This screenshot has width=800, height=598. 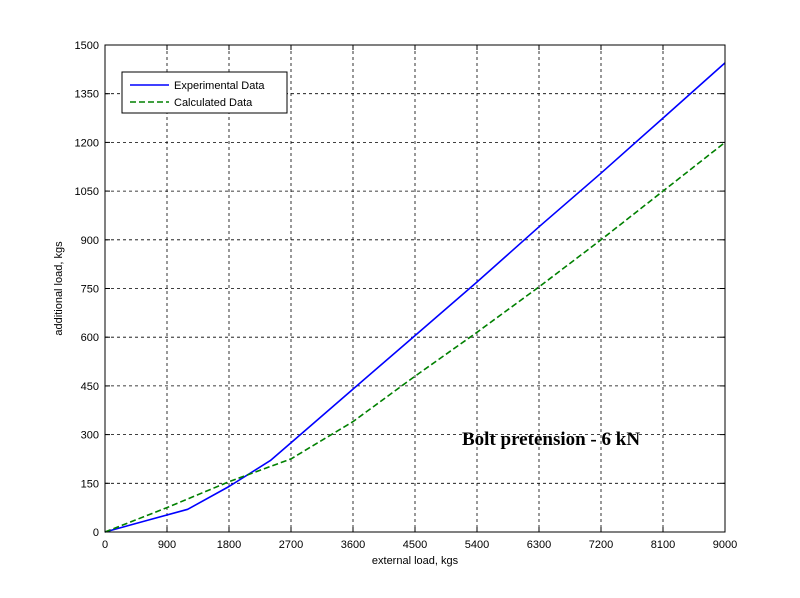 What do you see at coordinates (539, 545) in the screenshot?
I see `x-tick-label: 6300` at bounding box center [539, 545].